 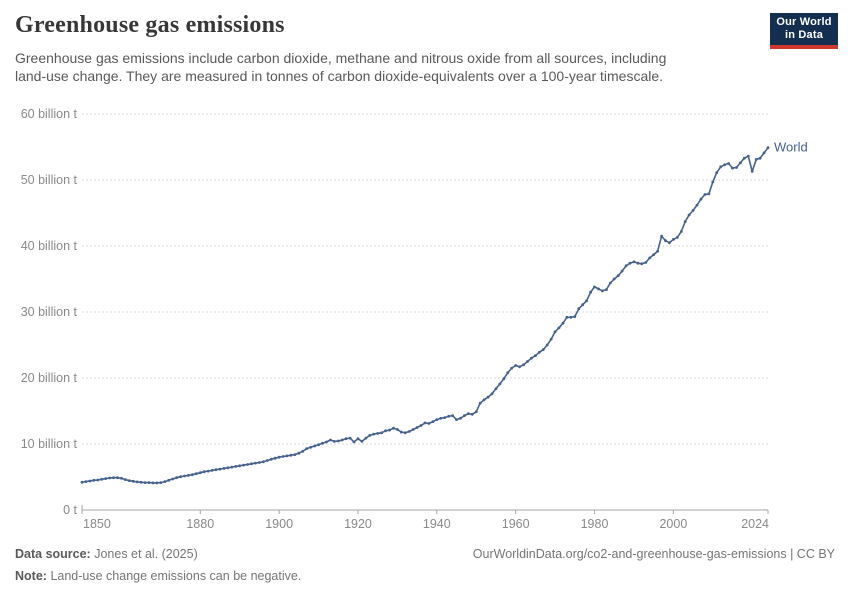 I want to click on x-axis-label: 1980, so click(x=595, y=524).